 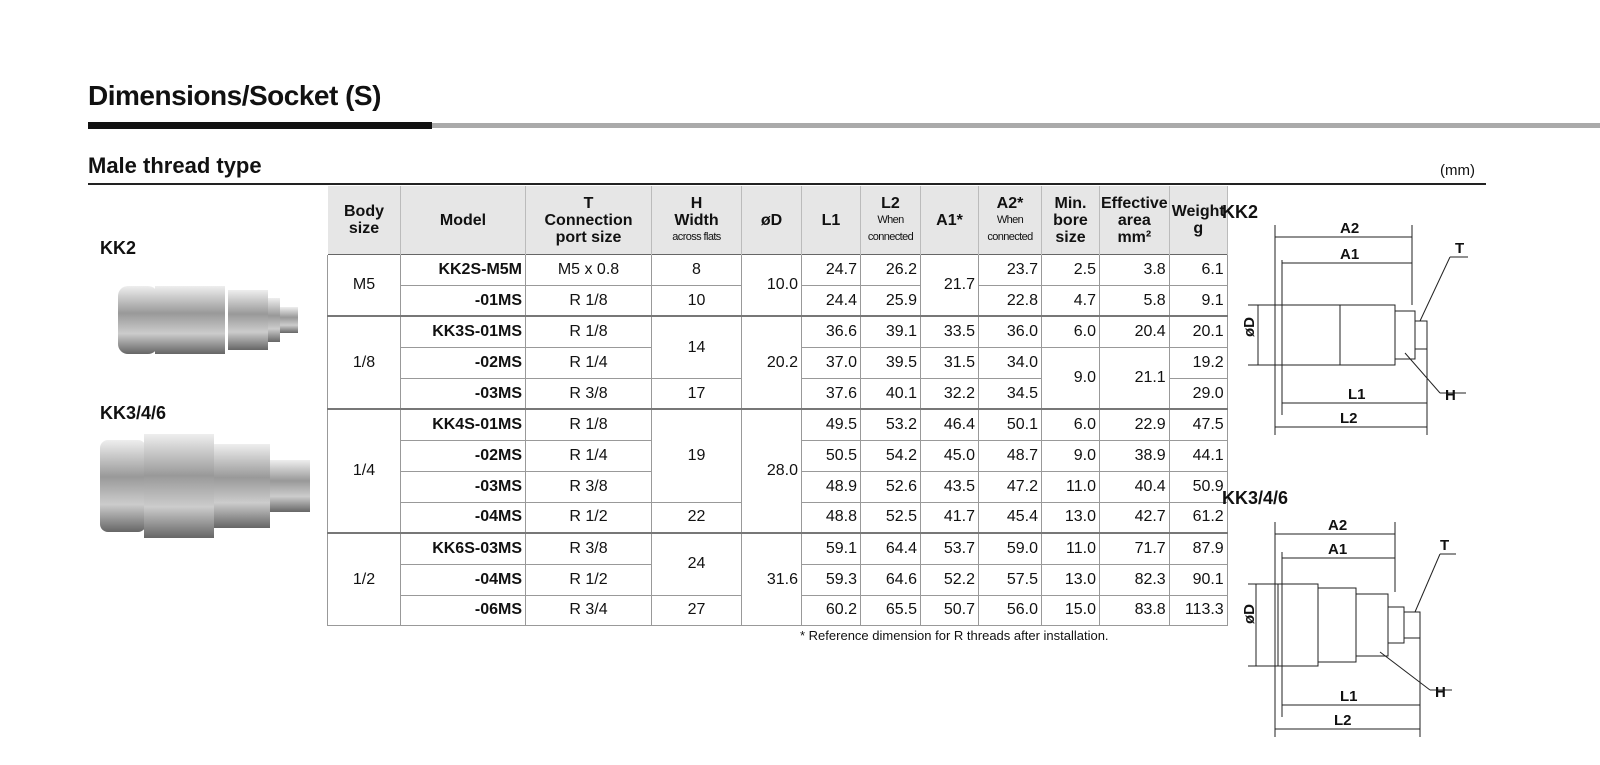 I want to click on table-cell: 41.7, so click(x=949, y=517).